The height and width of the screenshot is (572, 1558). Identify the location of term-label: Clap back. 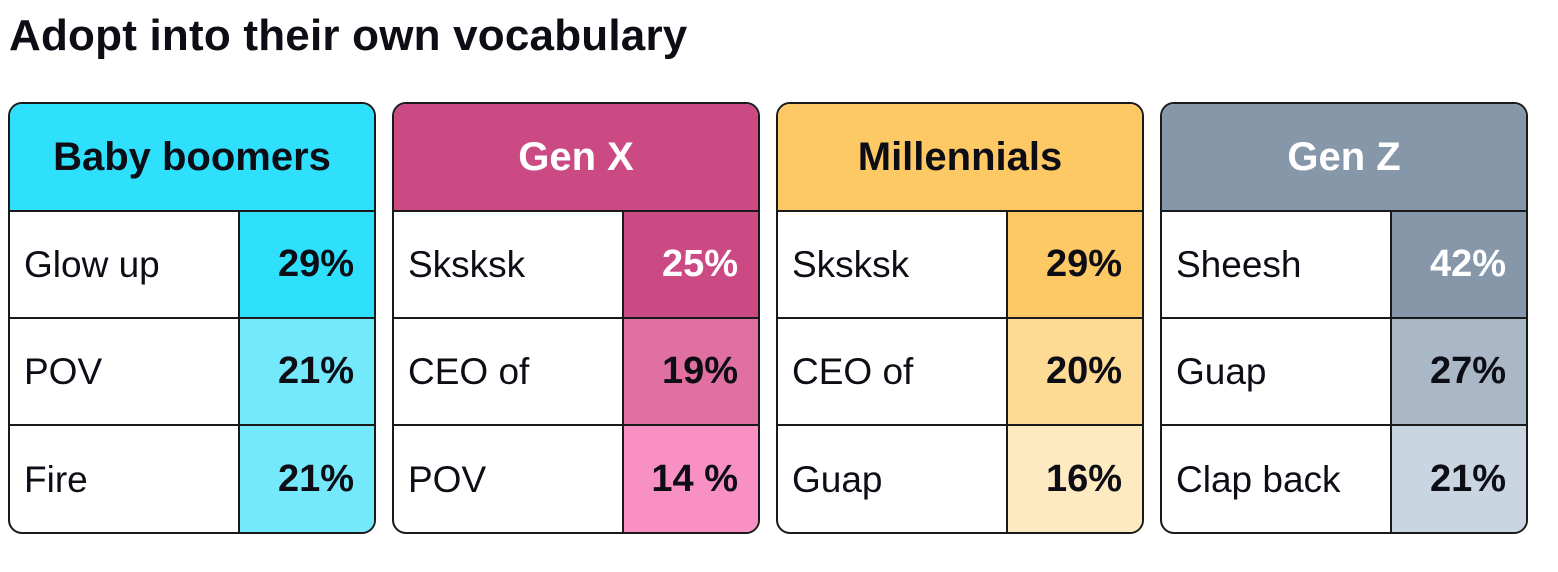
(1277, 479).